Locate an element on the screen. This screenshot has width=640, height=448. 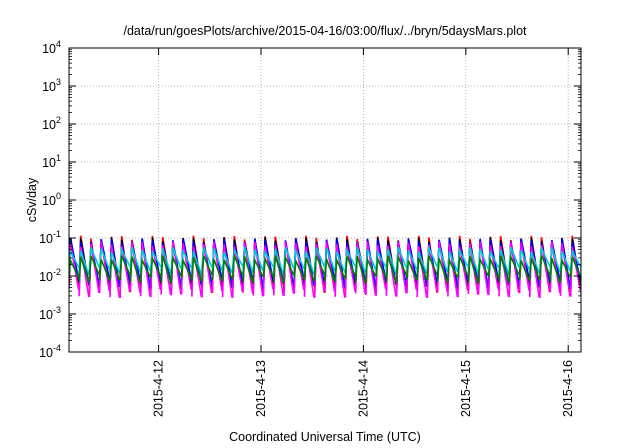
y-axis-label: cSv/day is located at coordinates (32, 199).